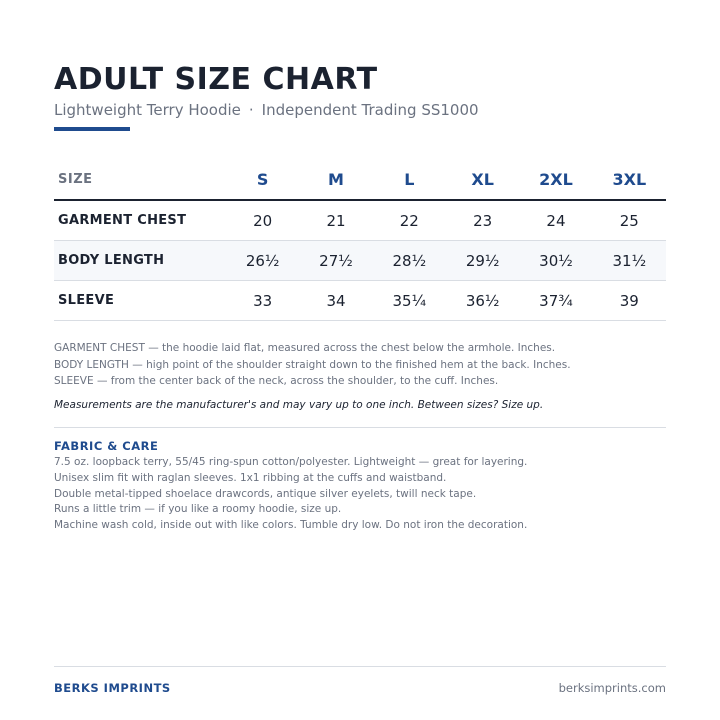  Describe the element at coordinates (629, 260) in the screenshot. I see `table-cell: 31½` at that location.